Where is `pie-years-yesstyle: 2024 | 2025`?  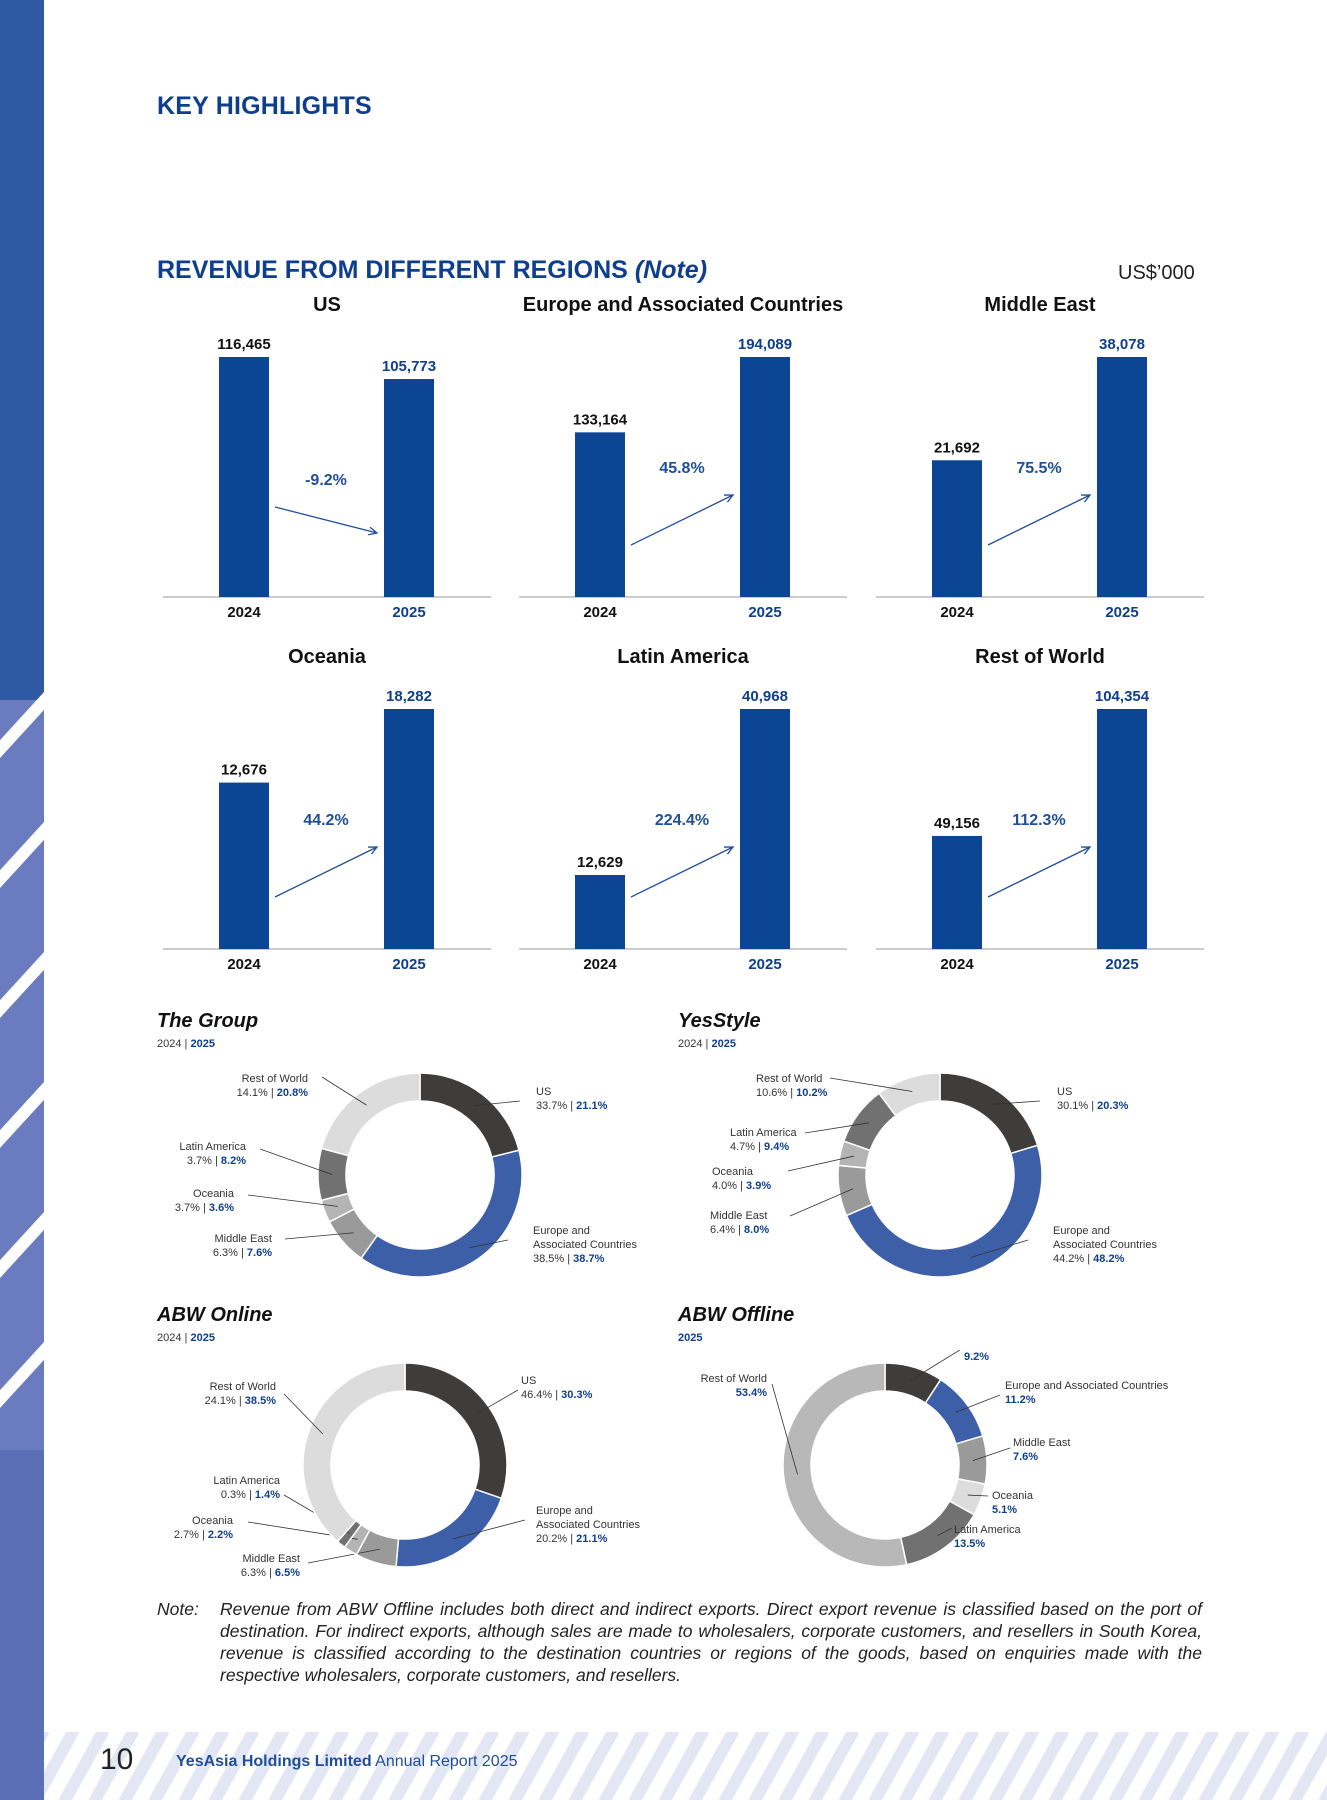 pie-years-yesstyle: 2024 | 2025 is located at coordinates (707, 1044).